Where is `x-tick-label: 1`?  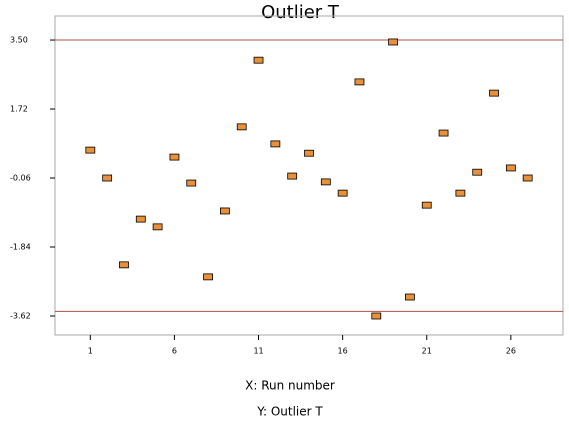 x-tick-label: 1 is located at coordinates (90, 351).